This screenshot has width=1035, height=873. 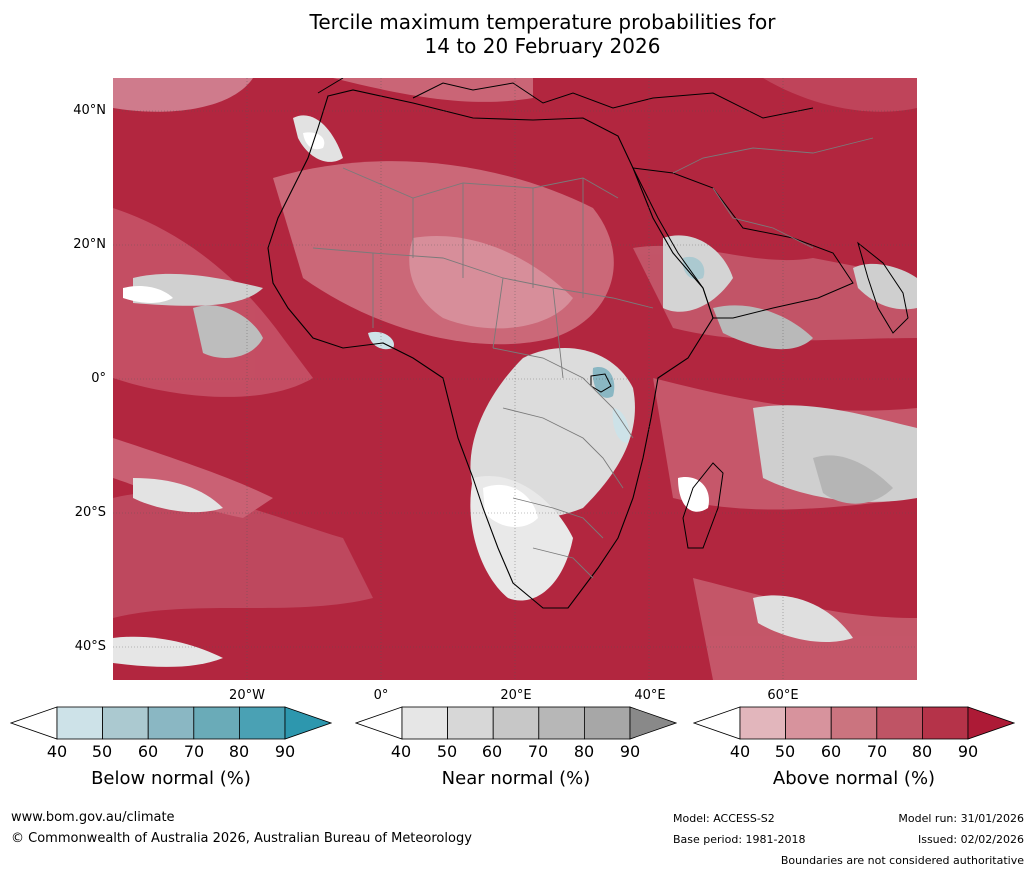 I want to click on title-line-2: 14 to 20 February 2026, so click(x=542, y=46).